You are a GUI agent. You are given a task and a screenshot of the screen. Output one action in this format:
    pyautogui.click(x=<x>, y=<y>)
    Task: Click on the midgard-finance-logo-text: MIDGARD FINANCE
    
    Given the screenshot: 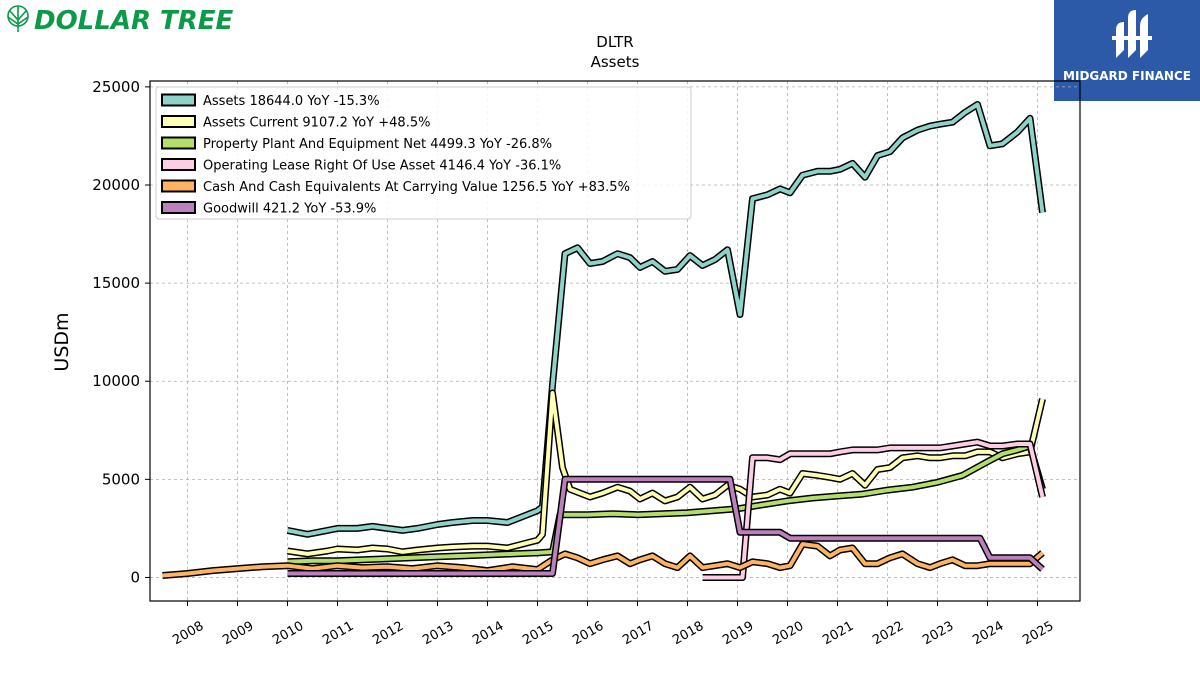 What is the action you would take?
    pyautogui.click(x=1127, y=76)
    